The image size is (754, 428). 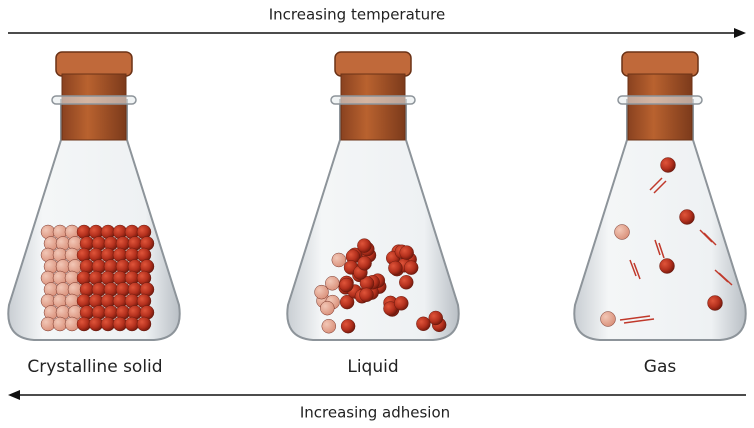 What do you see at coordinates (372, 367) in the screenshot?
I see `flask-label: Liquid` at bounding box center [372, 367].